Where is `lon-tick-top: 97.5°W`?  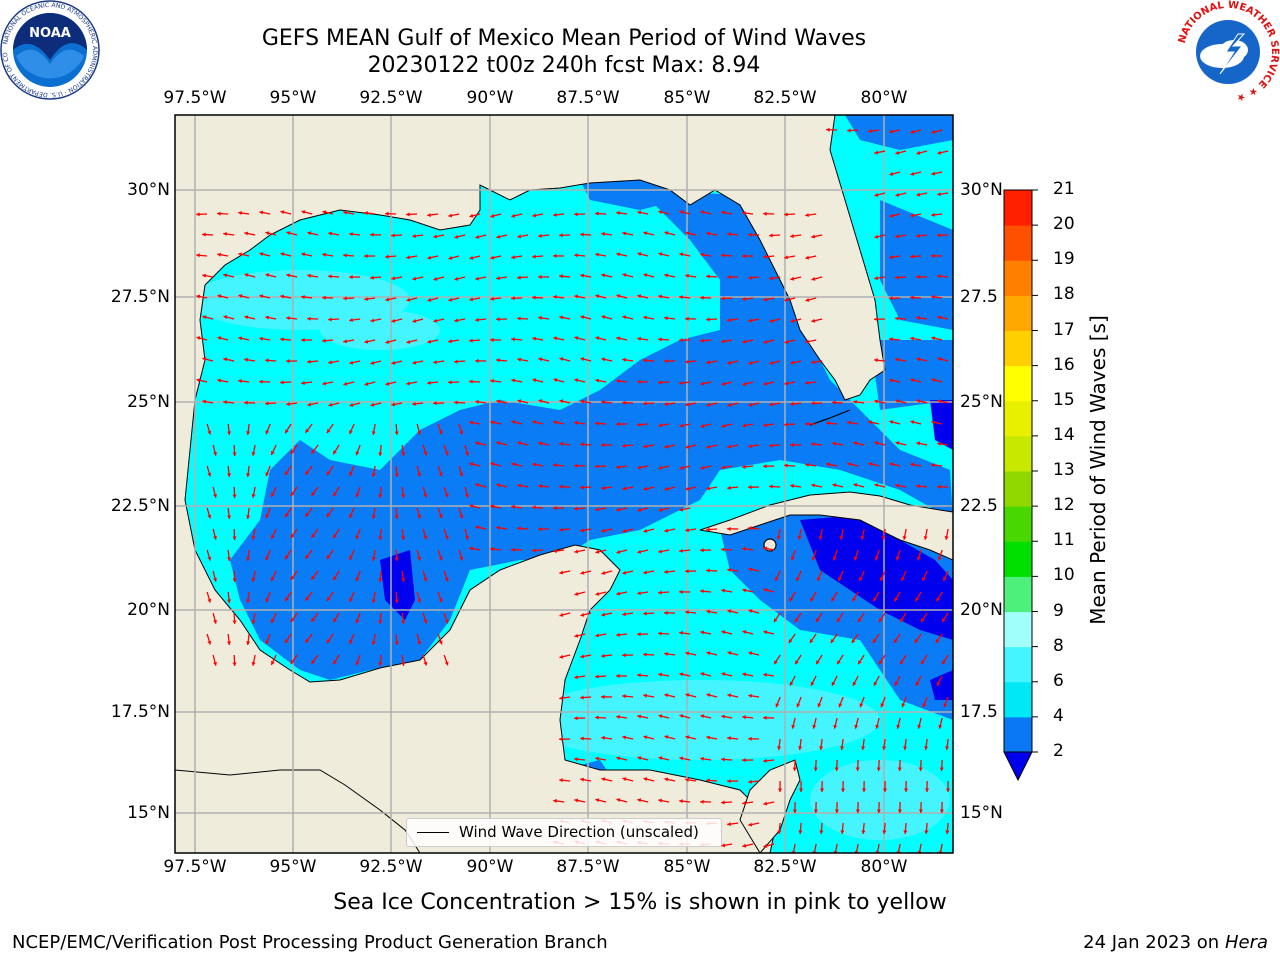 lon-tick-top: 97.5°W is located at coordinates (195, 98).